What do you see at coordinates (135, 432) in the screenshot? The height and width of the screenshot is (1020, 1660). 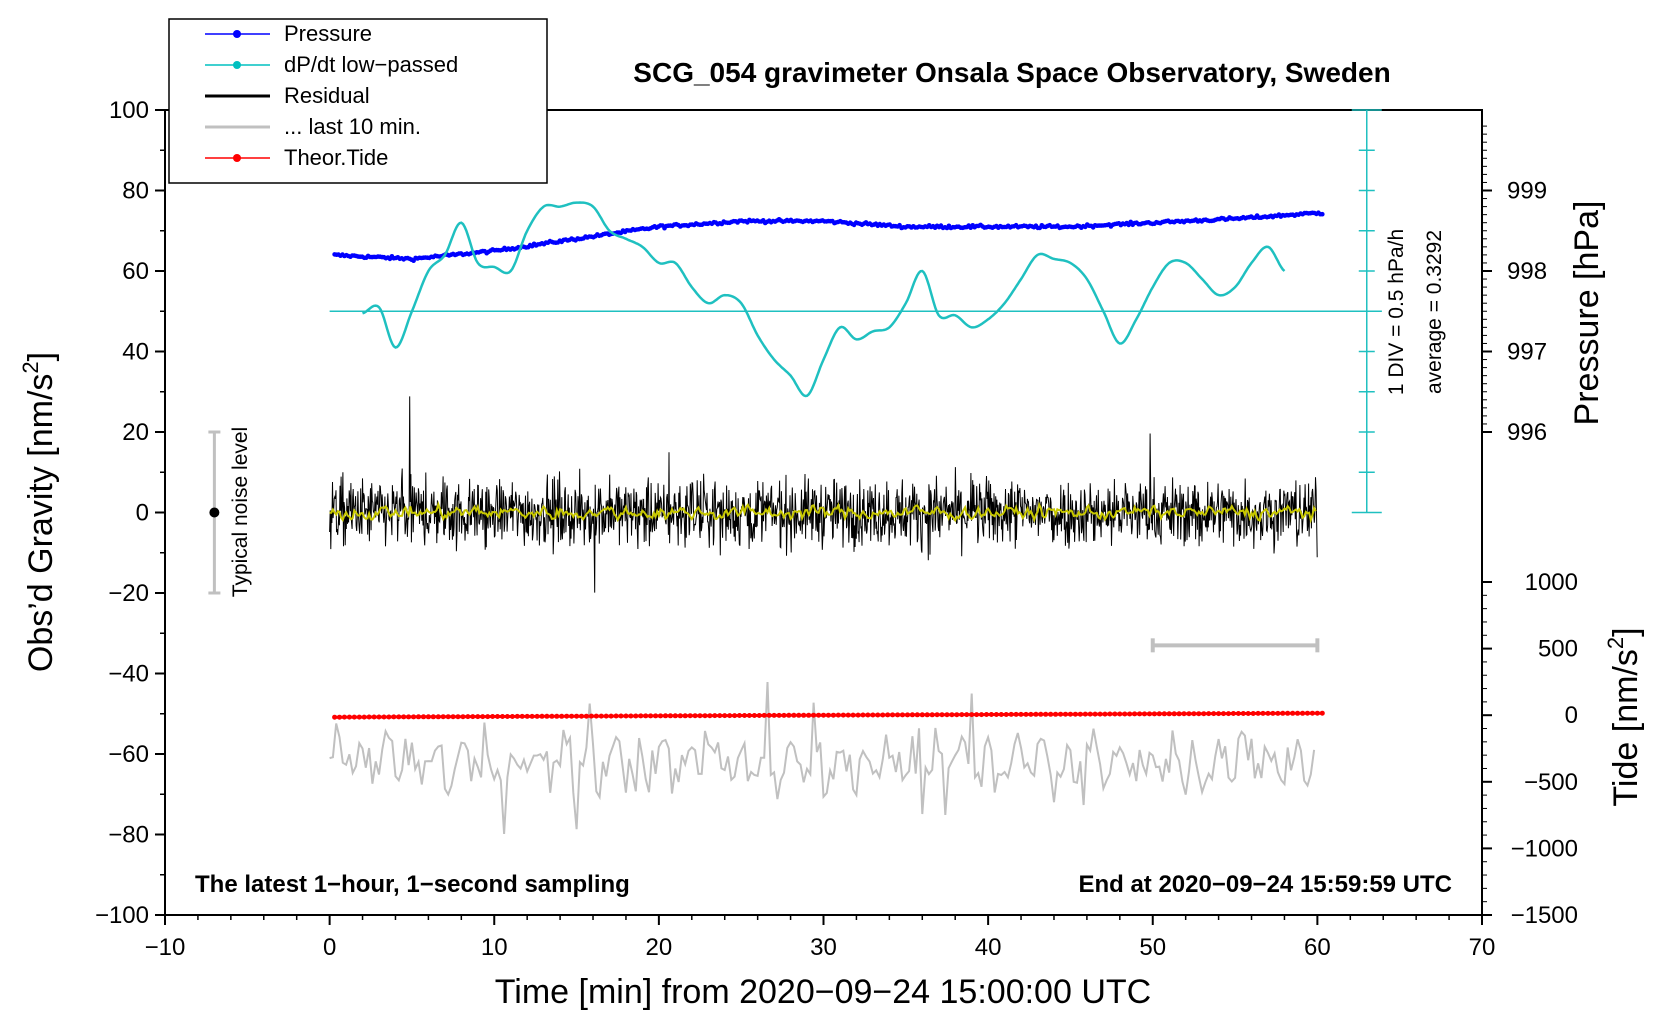 I see `y-tick-label: 20` at bounding box center [135, 432].